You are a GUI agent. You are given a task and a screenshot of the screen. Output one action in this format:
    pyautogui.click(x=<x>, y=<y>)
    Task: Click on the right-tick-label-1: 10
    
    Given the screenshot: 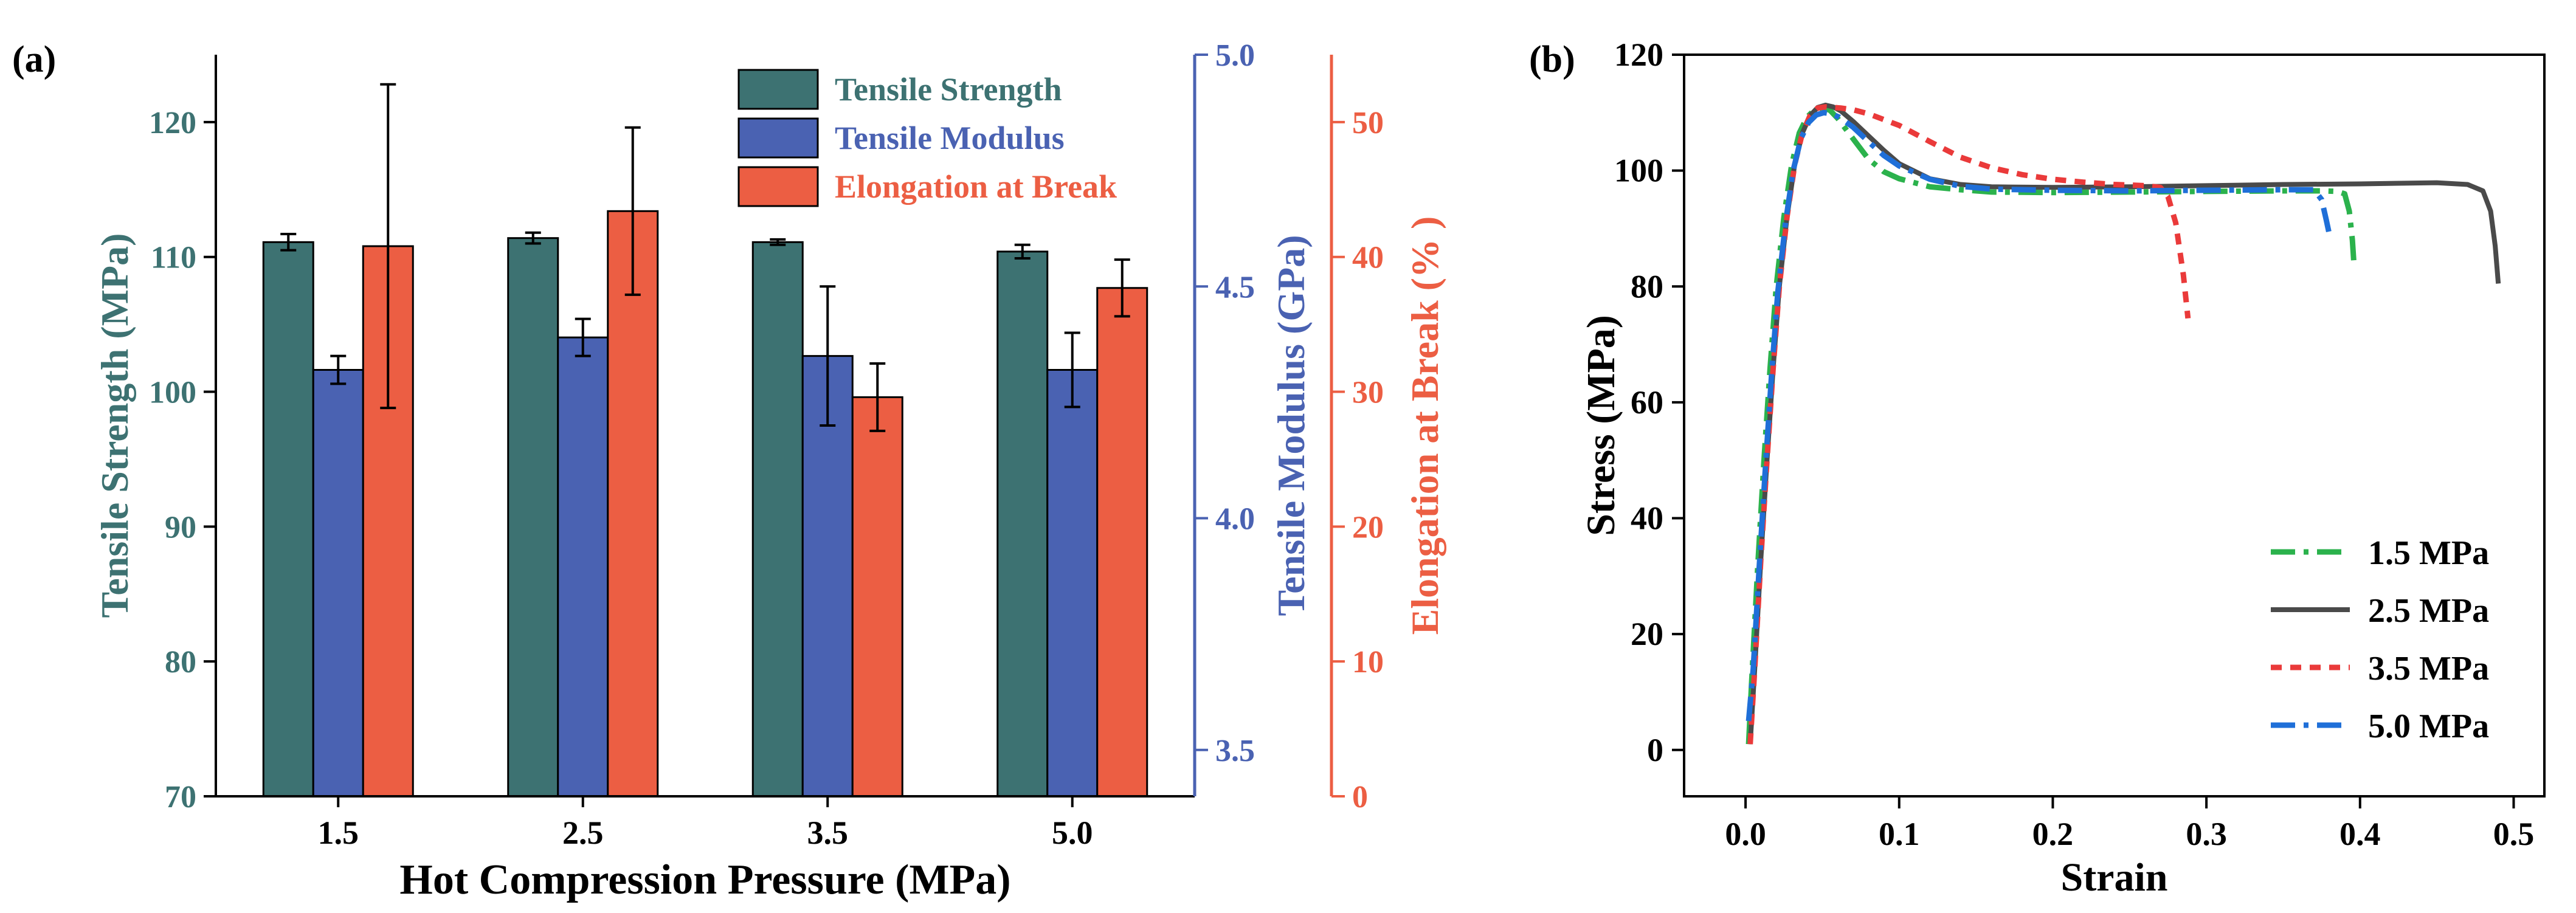 What is the action you would take?
    pyautogui.click(x=1368, y=662)
    